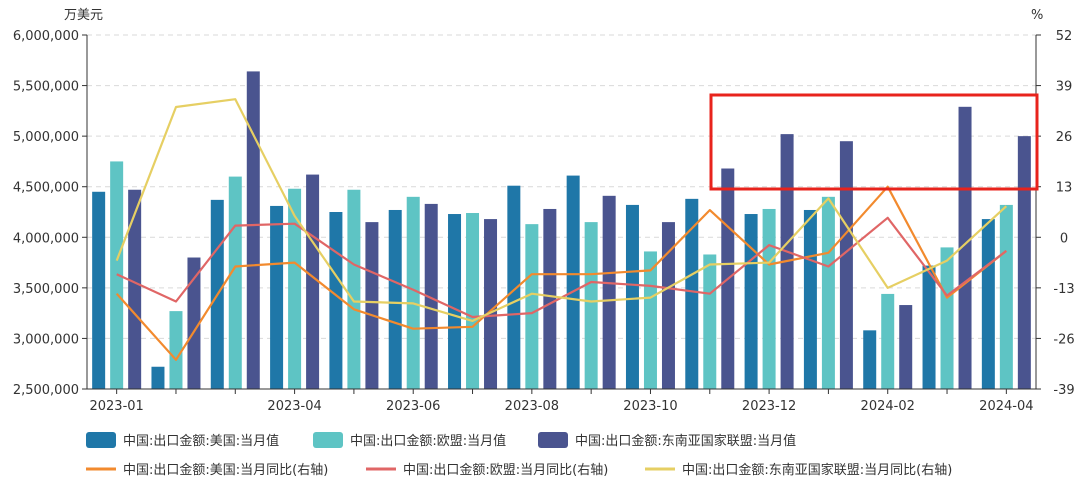  What do you see at coordinates (874, 142) in the screenshot?
I see `highlight-rectangle` at bounding box center [874, 142].